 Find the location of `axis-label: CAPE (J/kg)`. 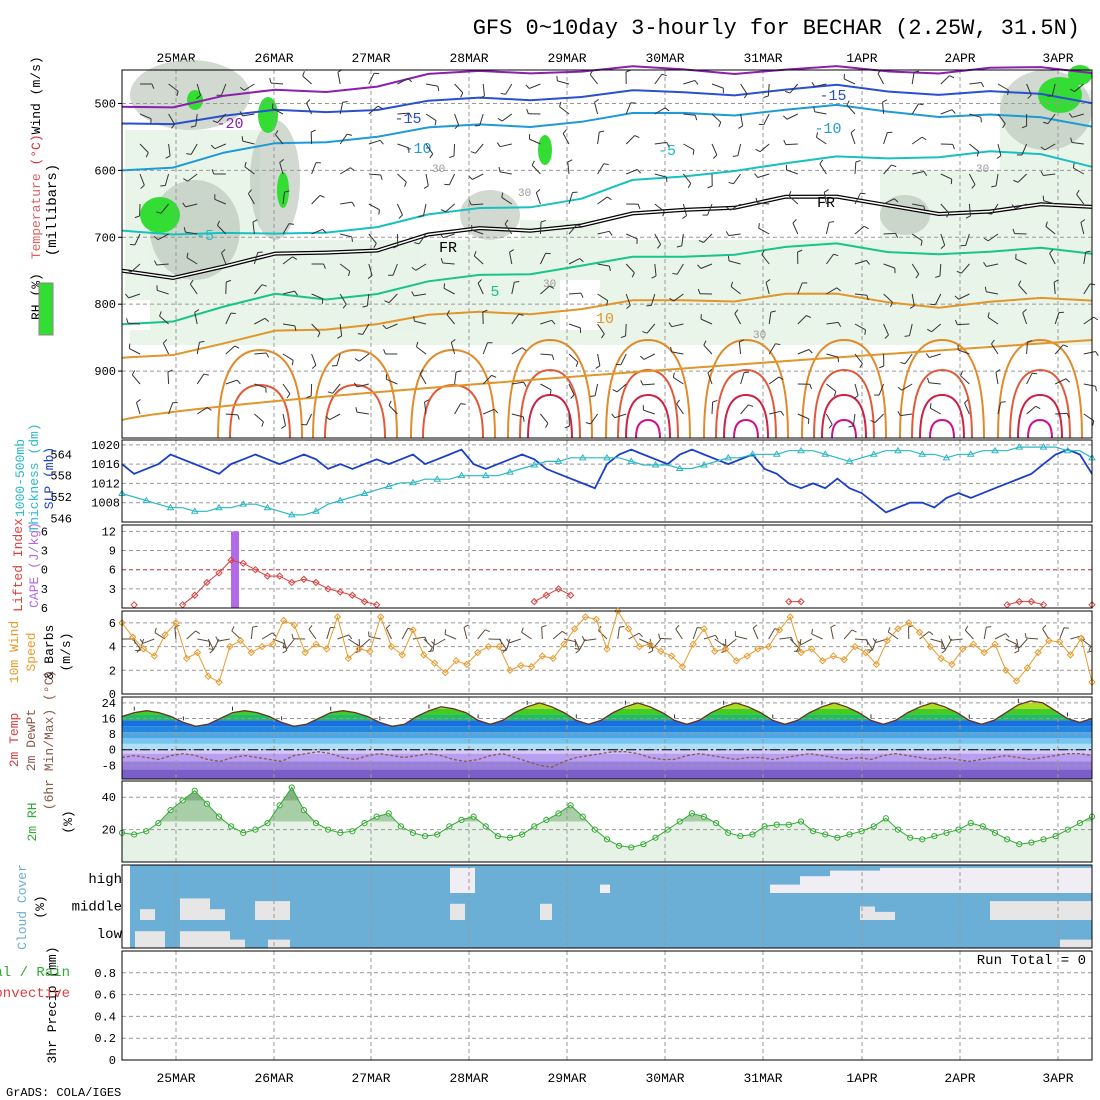

axis-label: CAPE (J/kg) is located at coordinates (34, 565).